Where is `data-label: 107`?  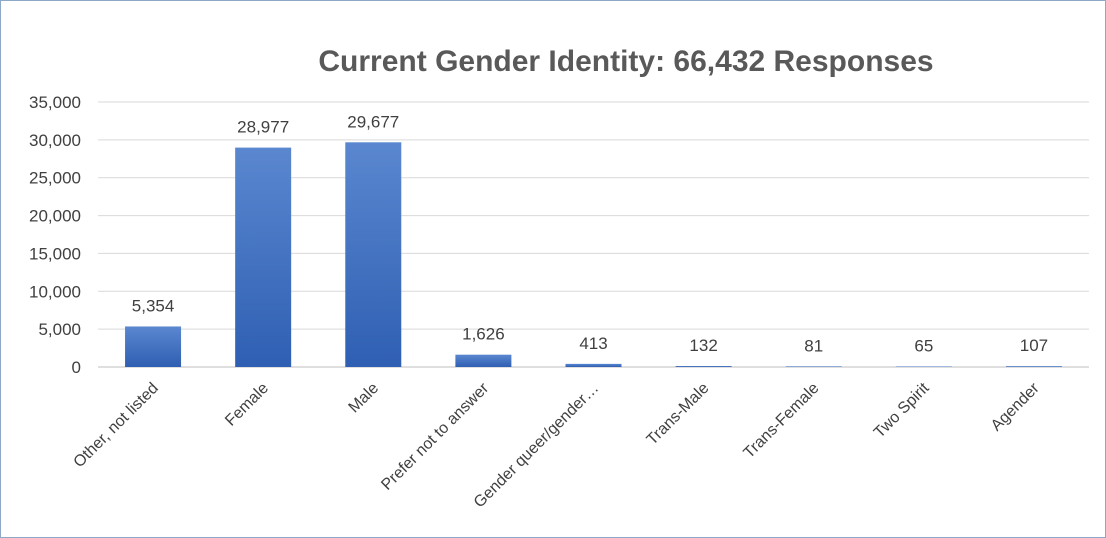 data-label: 107 is located at coordinates (1034, 345).